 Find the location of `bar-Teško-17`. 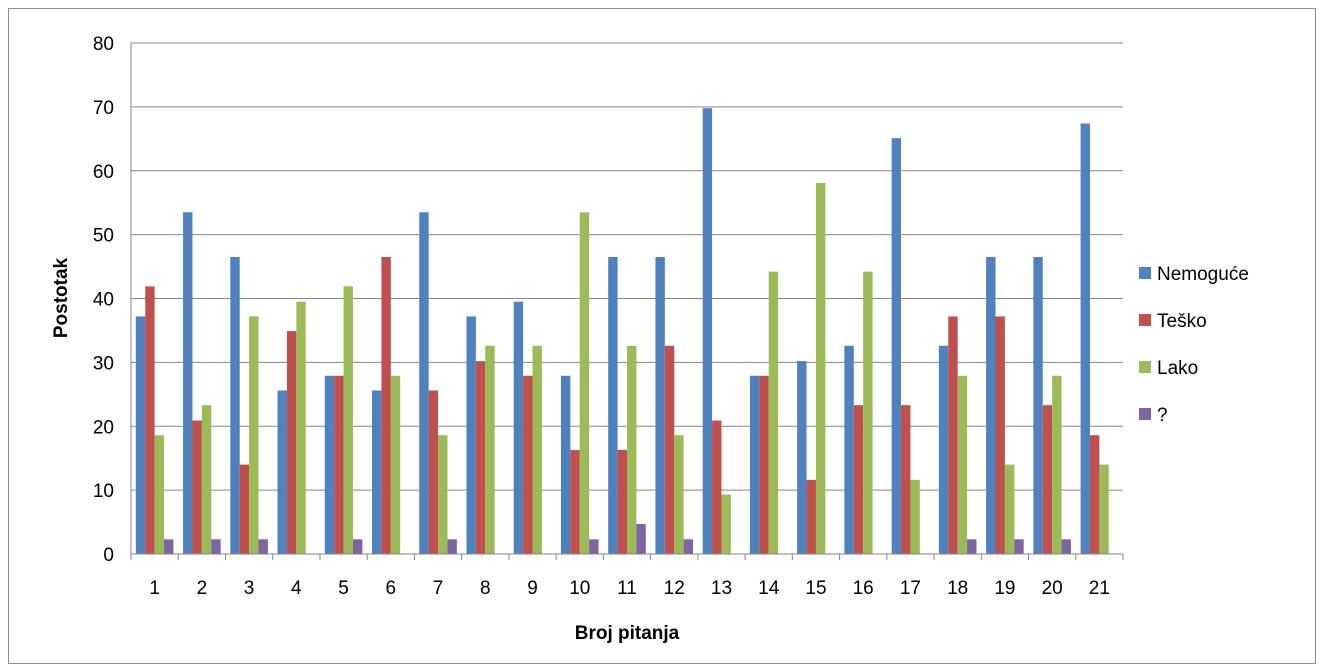

bar-Teško-17 is located at coordinates (906, 479).